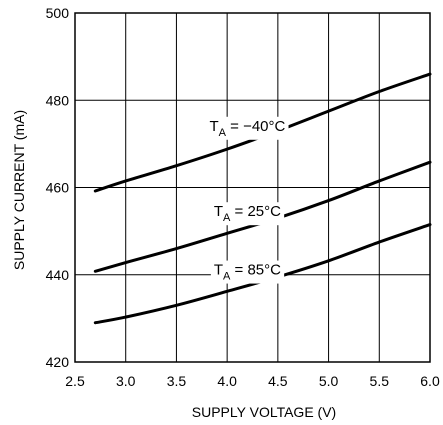  I want to click on series-label-1: TA = 25°C, so click(247, 213).